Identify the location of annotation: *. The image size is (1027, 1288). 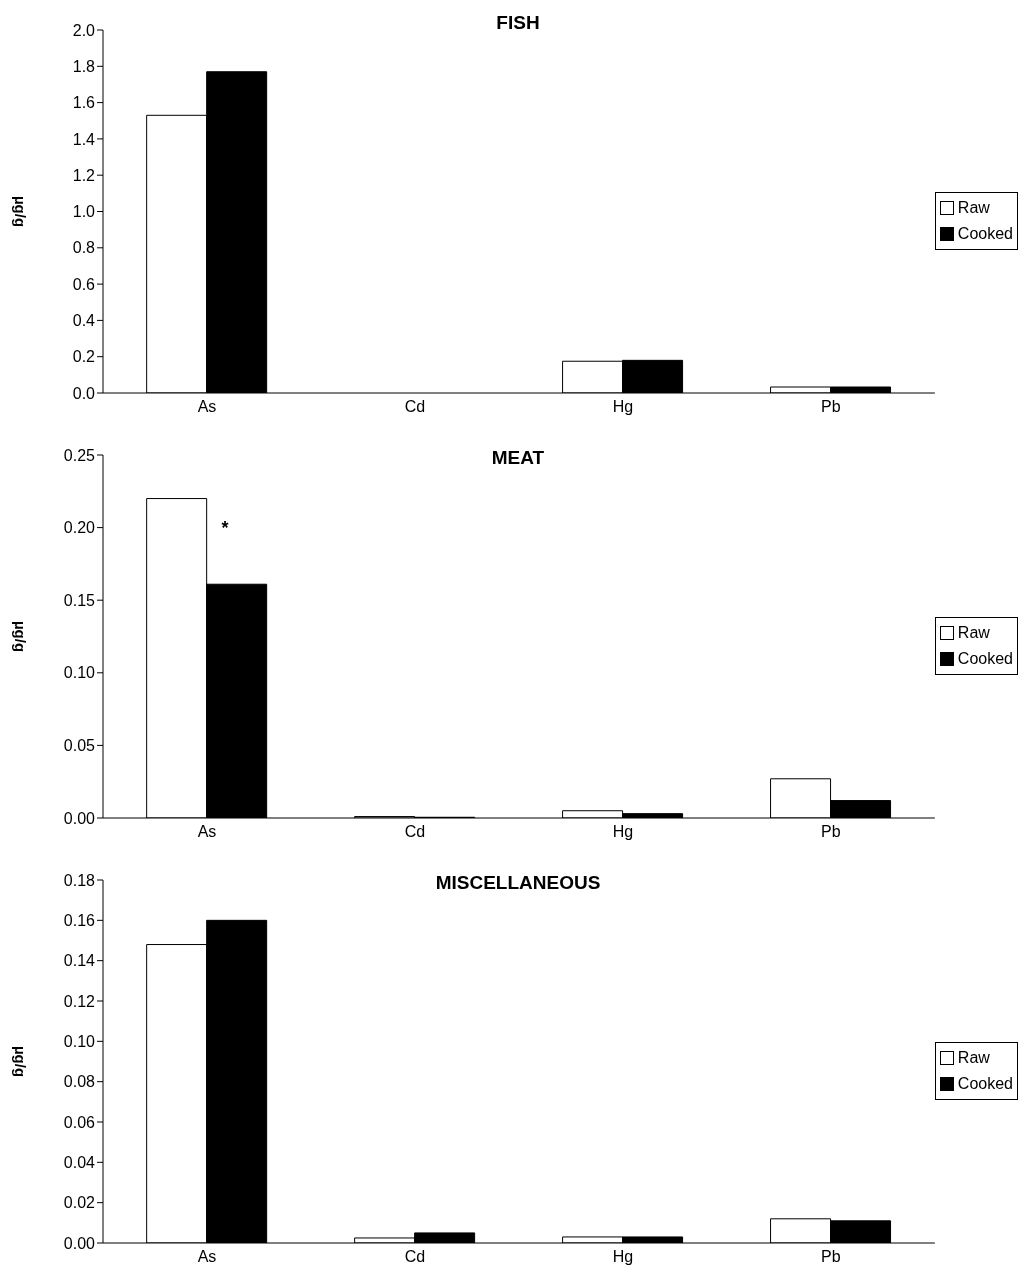
(225, 527).